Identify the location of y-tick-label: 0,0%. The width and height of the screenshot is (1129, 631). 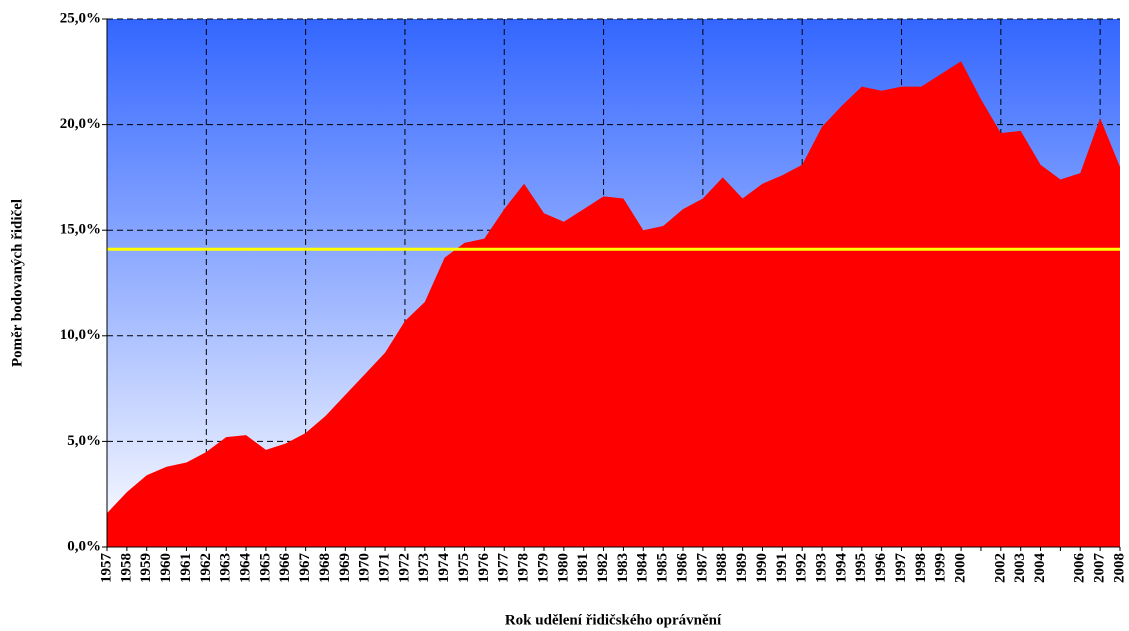
(84, 546).